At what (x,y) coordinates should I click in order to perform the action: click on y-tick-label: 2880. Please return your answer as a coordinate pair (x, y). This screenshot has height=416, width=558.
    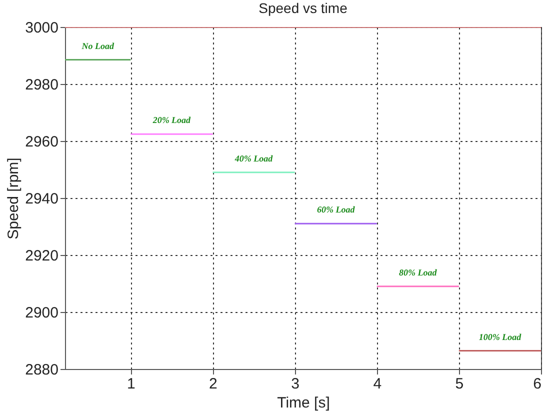
    Looking at the image, I should click on (41, 370).